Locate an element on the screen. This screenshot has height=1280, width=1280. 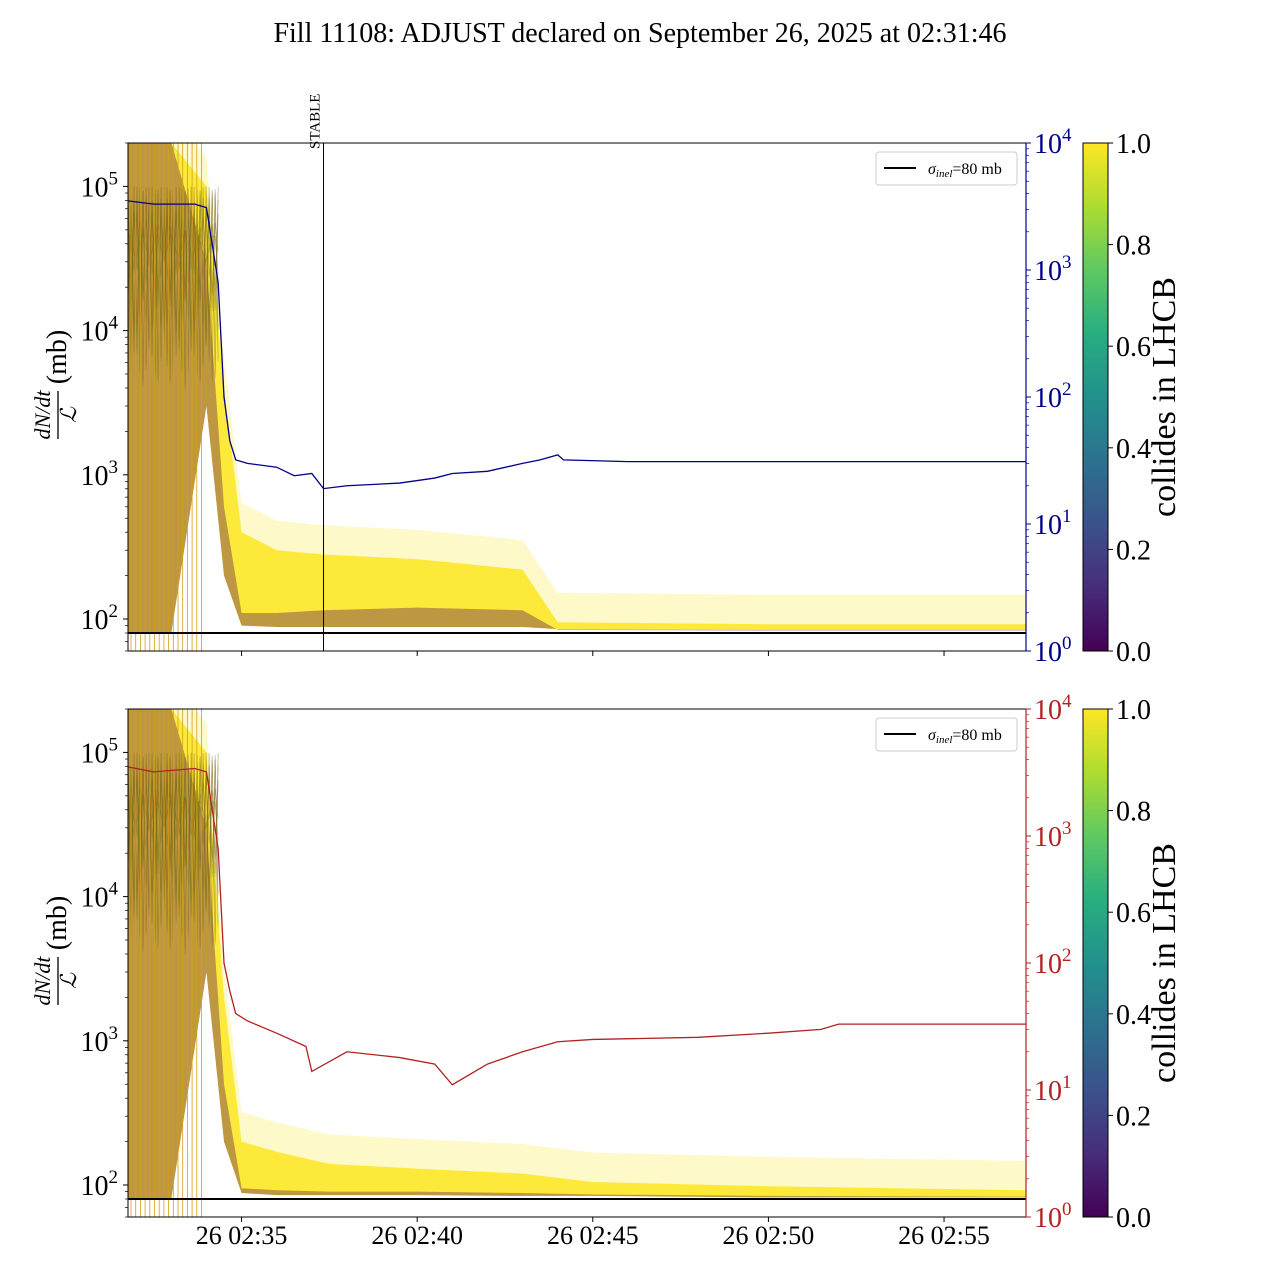
stable-marker-label: STABLE is located at coordinates (316, 121).